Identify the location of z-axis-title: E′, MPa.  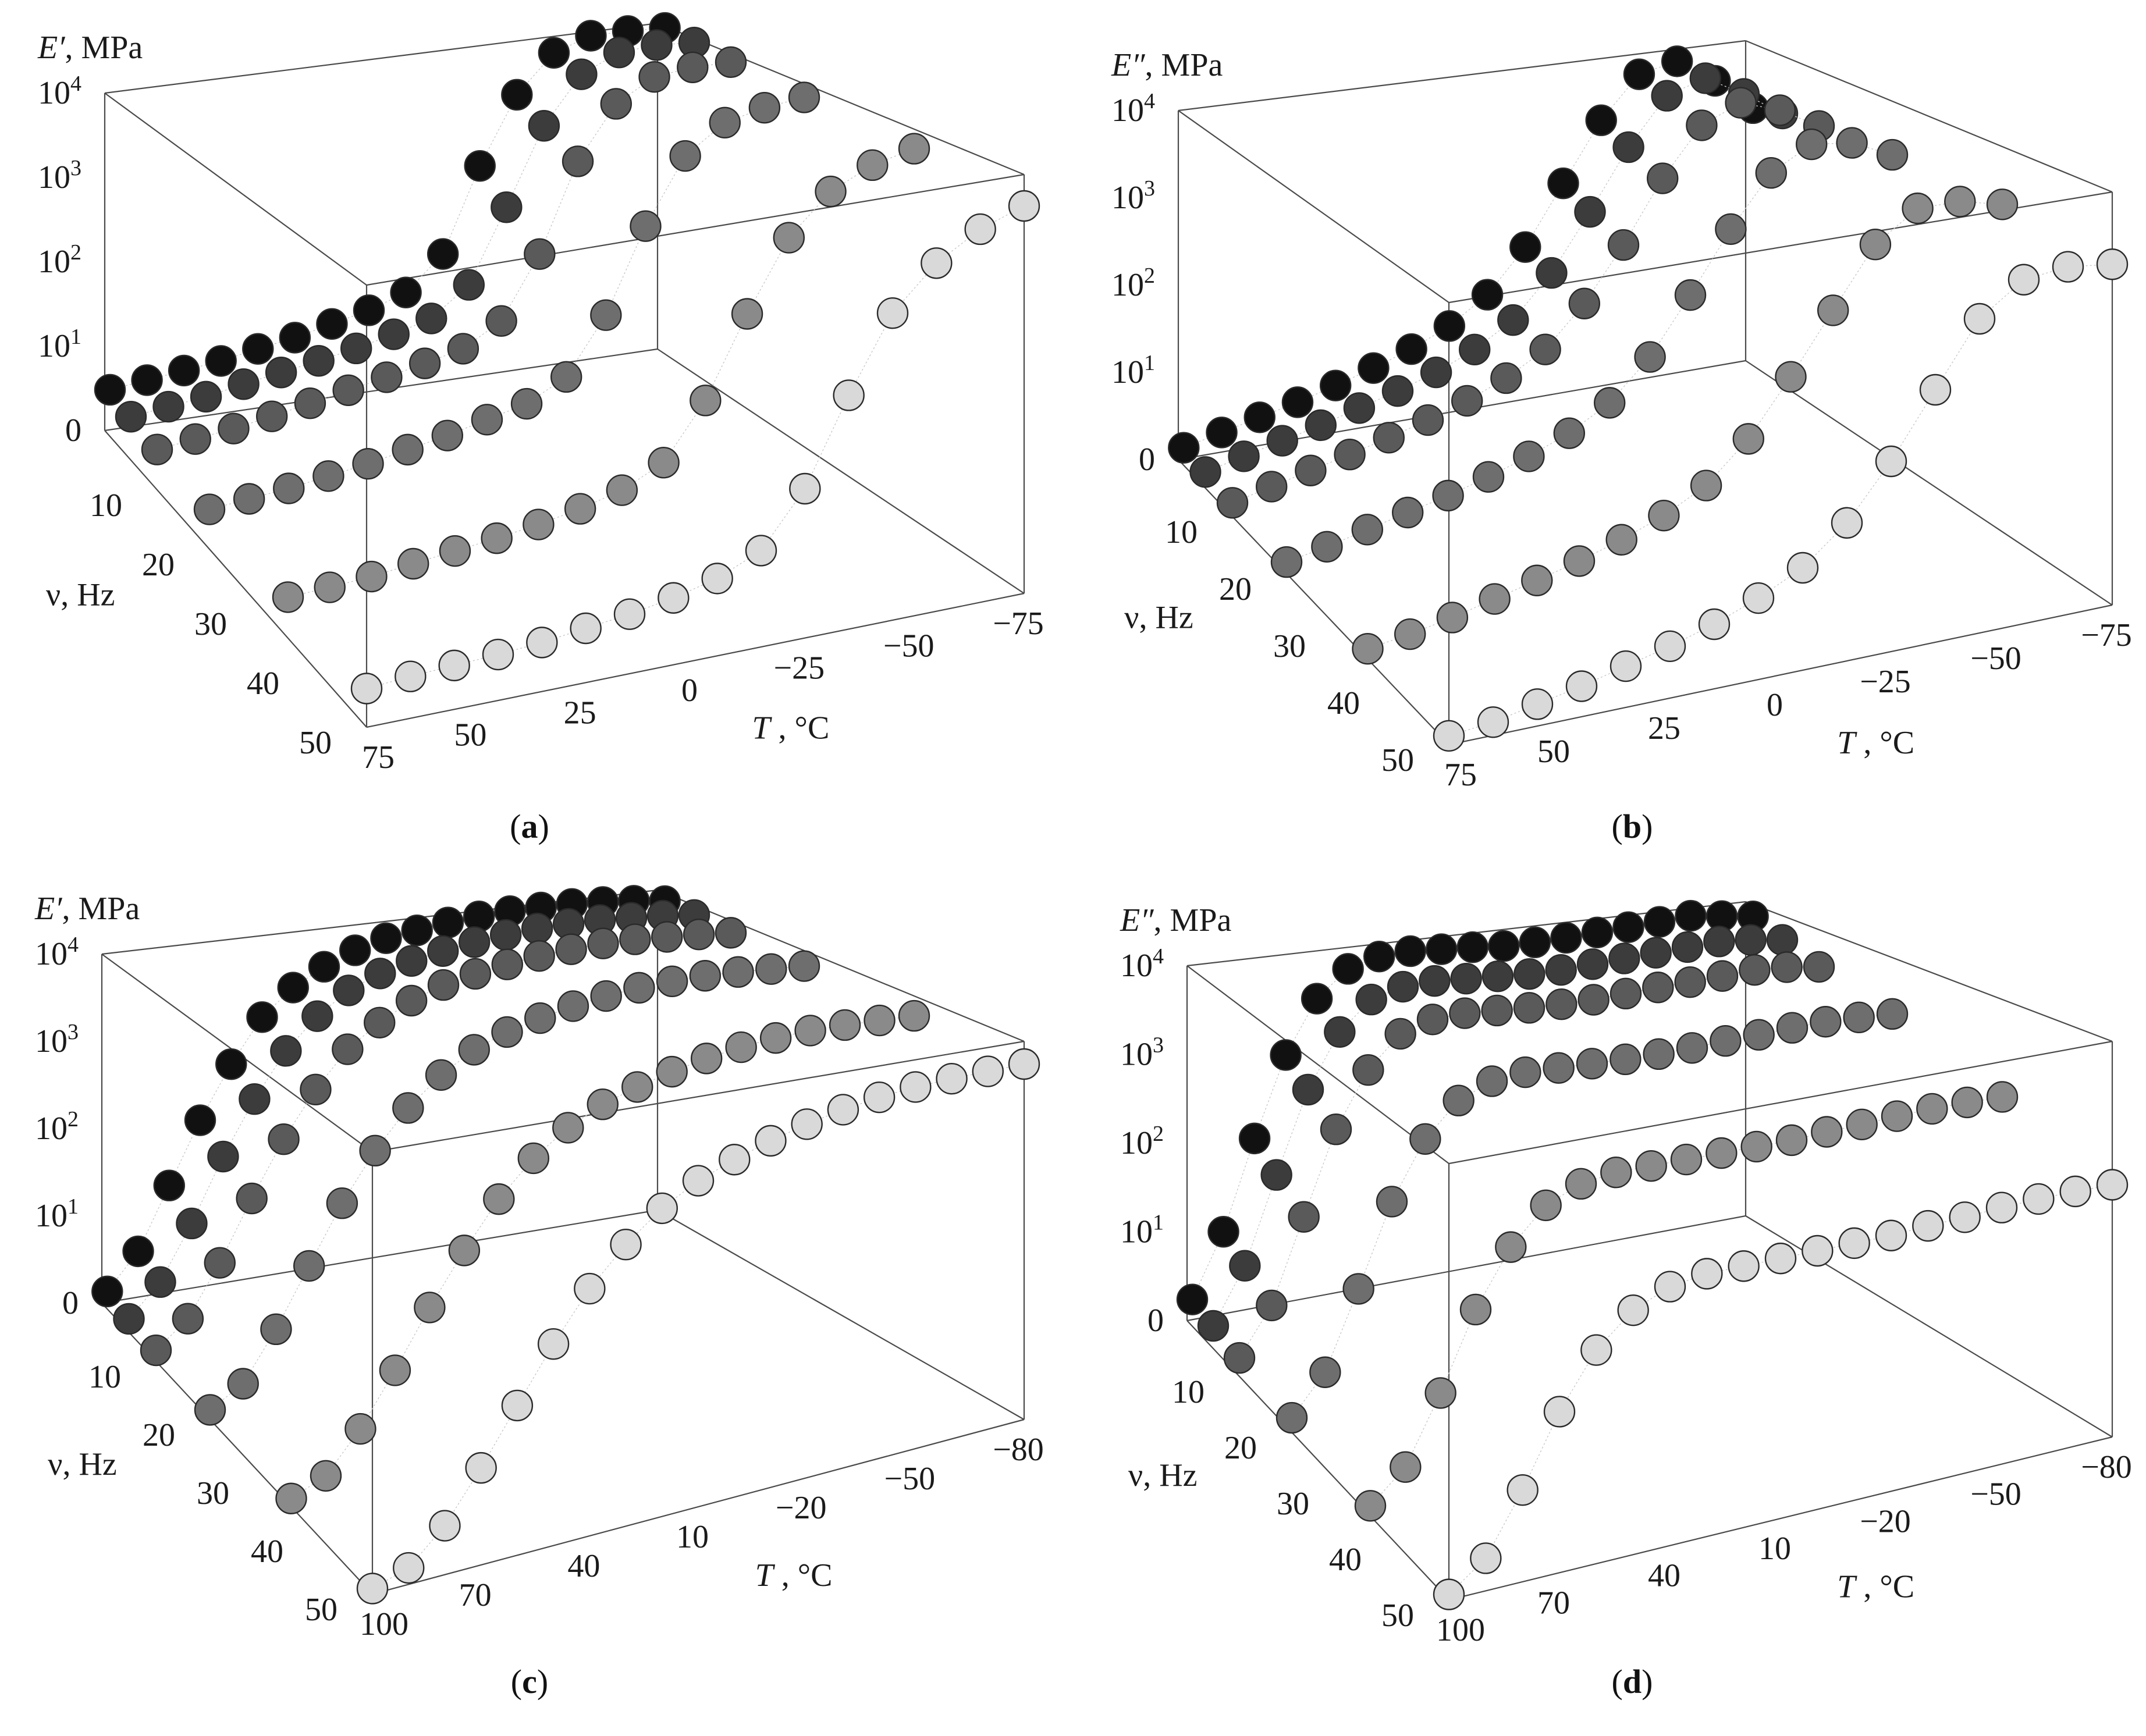
(90, 48).